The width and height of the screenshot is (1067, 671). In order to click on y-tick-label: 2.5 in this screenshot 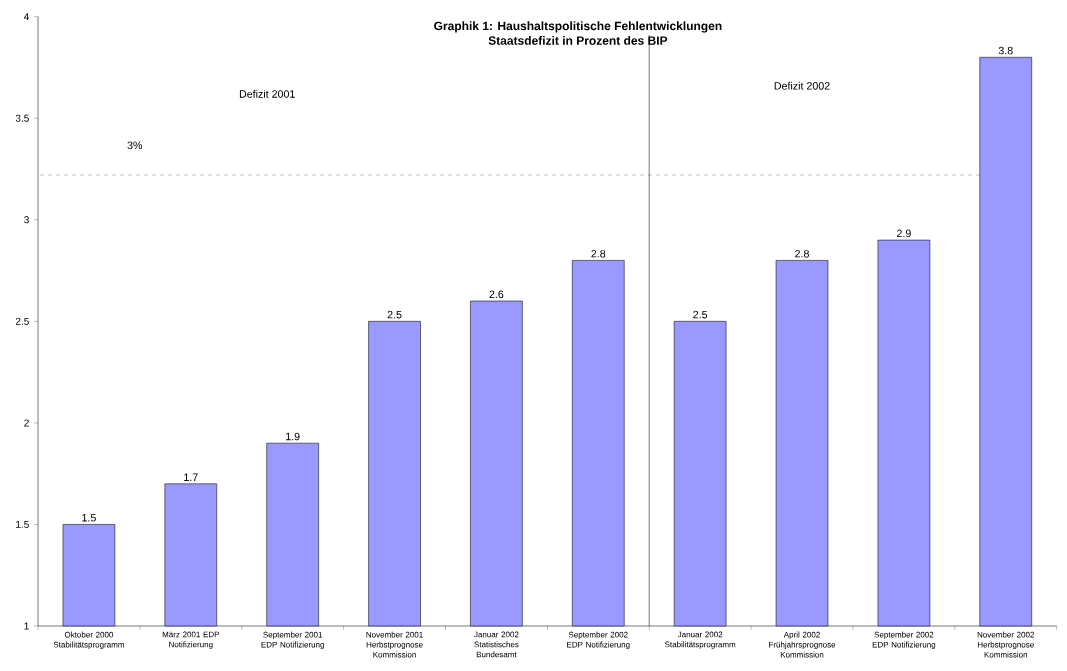, I will do `click(22, 321)`.